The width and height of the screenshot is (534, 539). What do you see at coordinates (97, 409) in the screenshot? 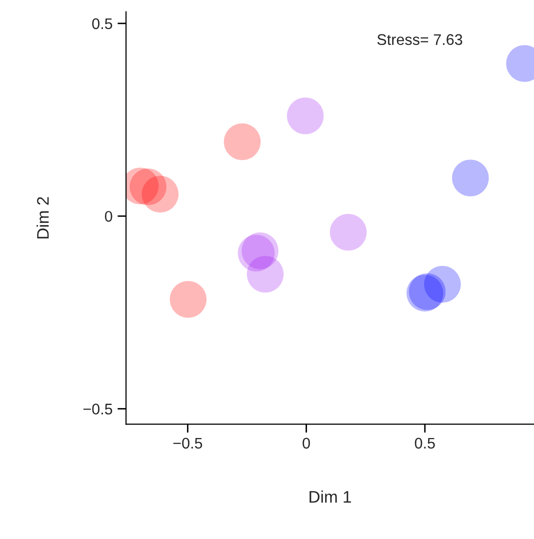
I see `y-tick-label: −0.5` at bounding box center [97, 409].